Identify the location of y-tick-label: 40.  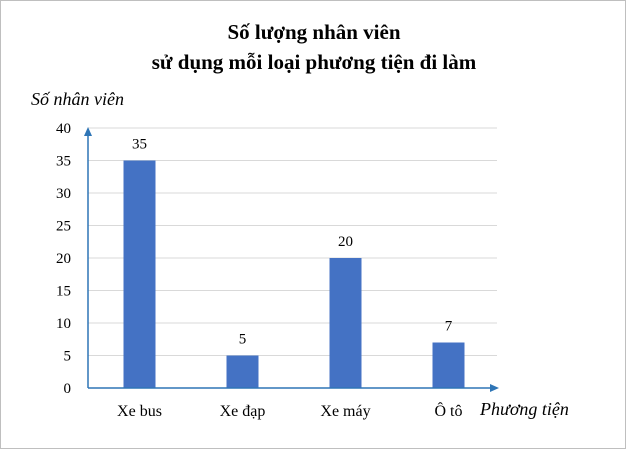
(63, 129).